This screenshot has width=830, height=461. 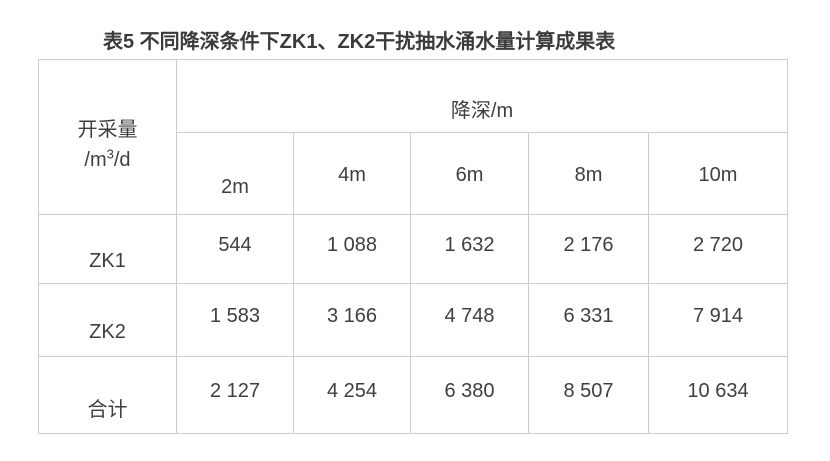 I want to click on table-row-zk1: ZK1 544 1 088 1 632 2 176 2 720, so click(x=413, y=249).